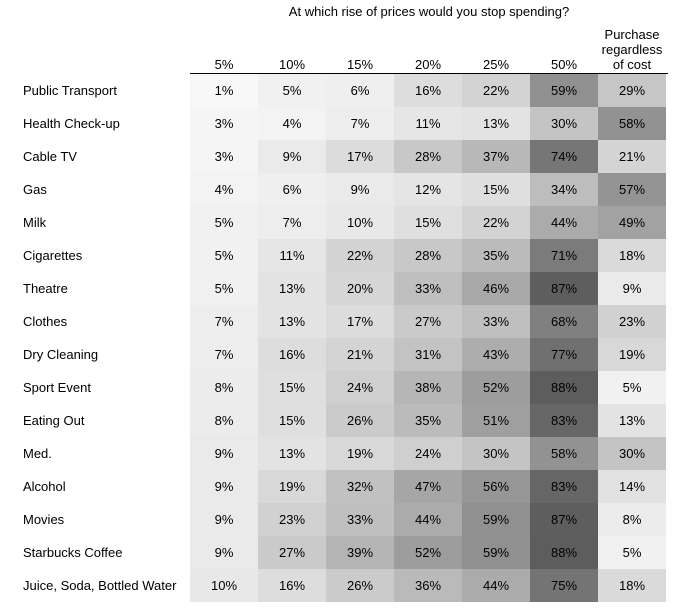  What do you see at coordinates (224, 156) in the screenshot?
I see `cell-value-label: 3%` at bounding box center [224, 156].